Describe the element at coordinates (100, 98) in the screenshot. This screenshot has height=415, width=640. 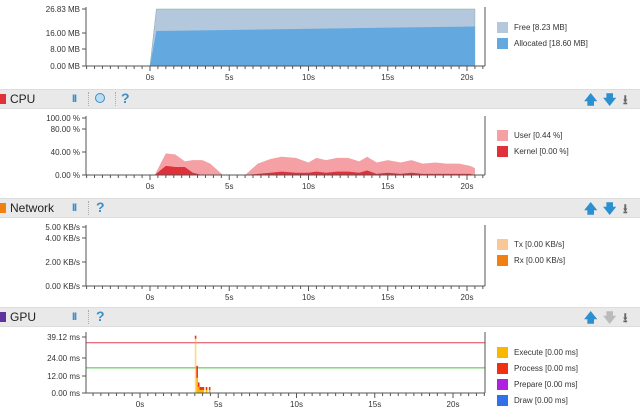
I see `garbage-collect-icon` at that location.